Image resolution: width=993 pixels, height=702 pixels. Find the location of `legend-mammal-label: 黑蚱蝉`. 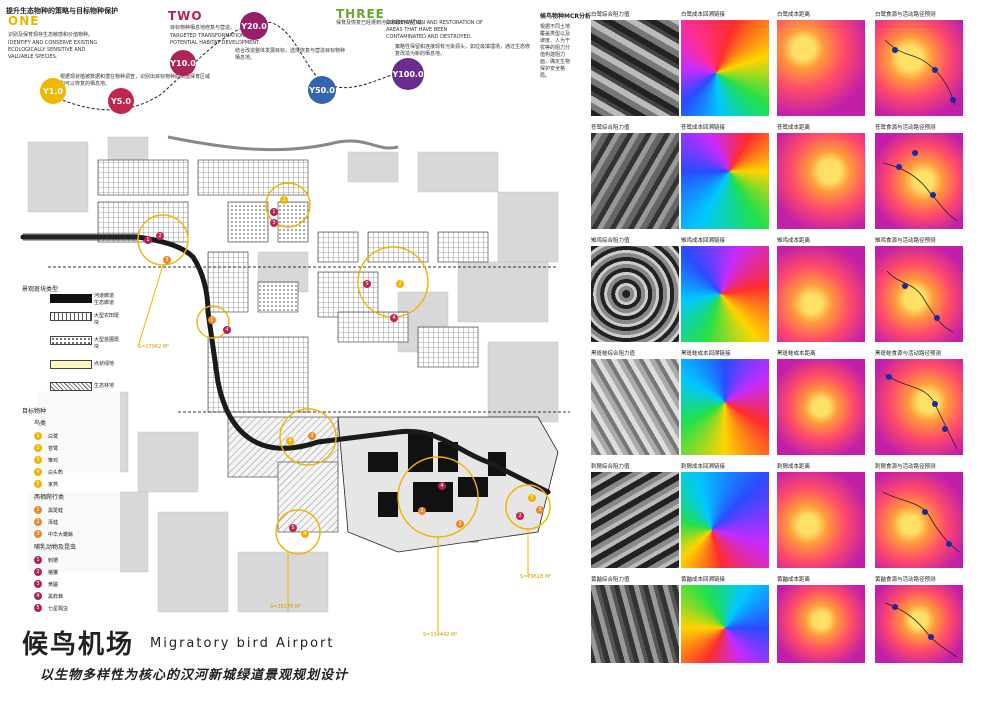

legend-mammal-label: 黑蚱蝉 is located at coordinates (56, 597).